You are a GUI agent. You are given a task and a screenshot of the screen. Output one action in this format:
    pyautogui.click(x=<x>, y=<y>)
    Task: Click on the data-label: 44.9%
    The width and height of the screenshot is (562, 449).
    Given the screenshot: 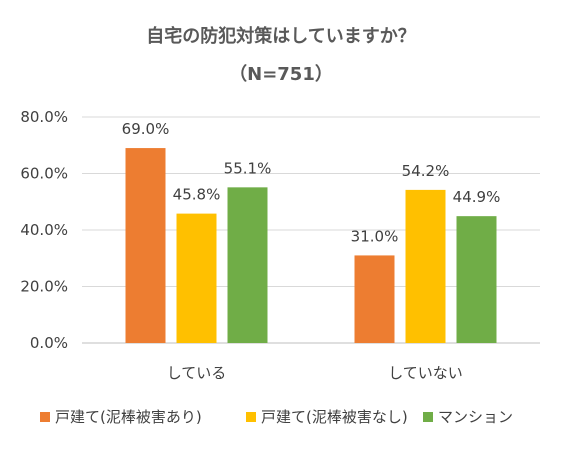 What is the action you would take?
    pyautogui.click(x=477, y=197)
    